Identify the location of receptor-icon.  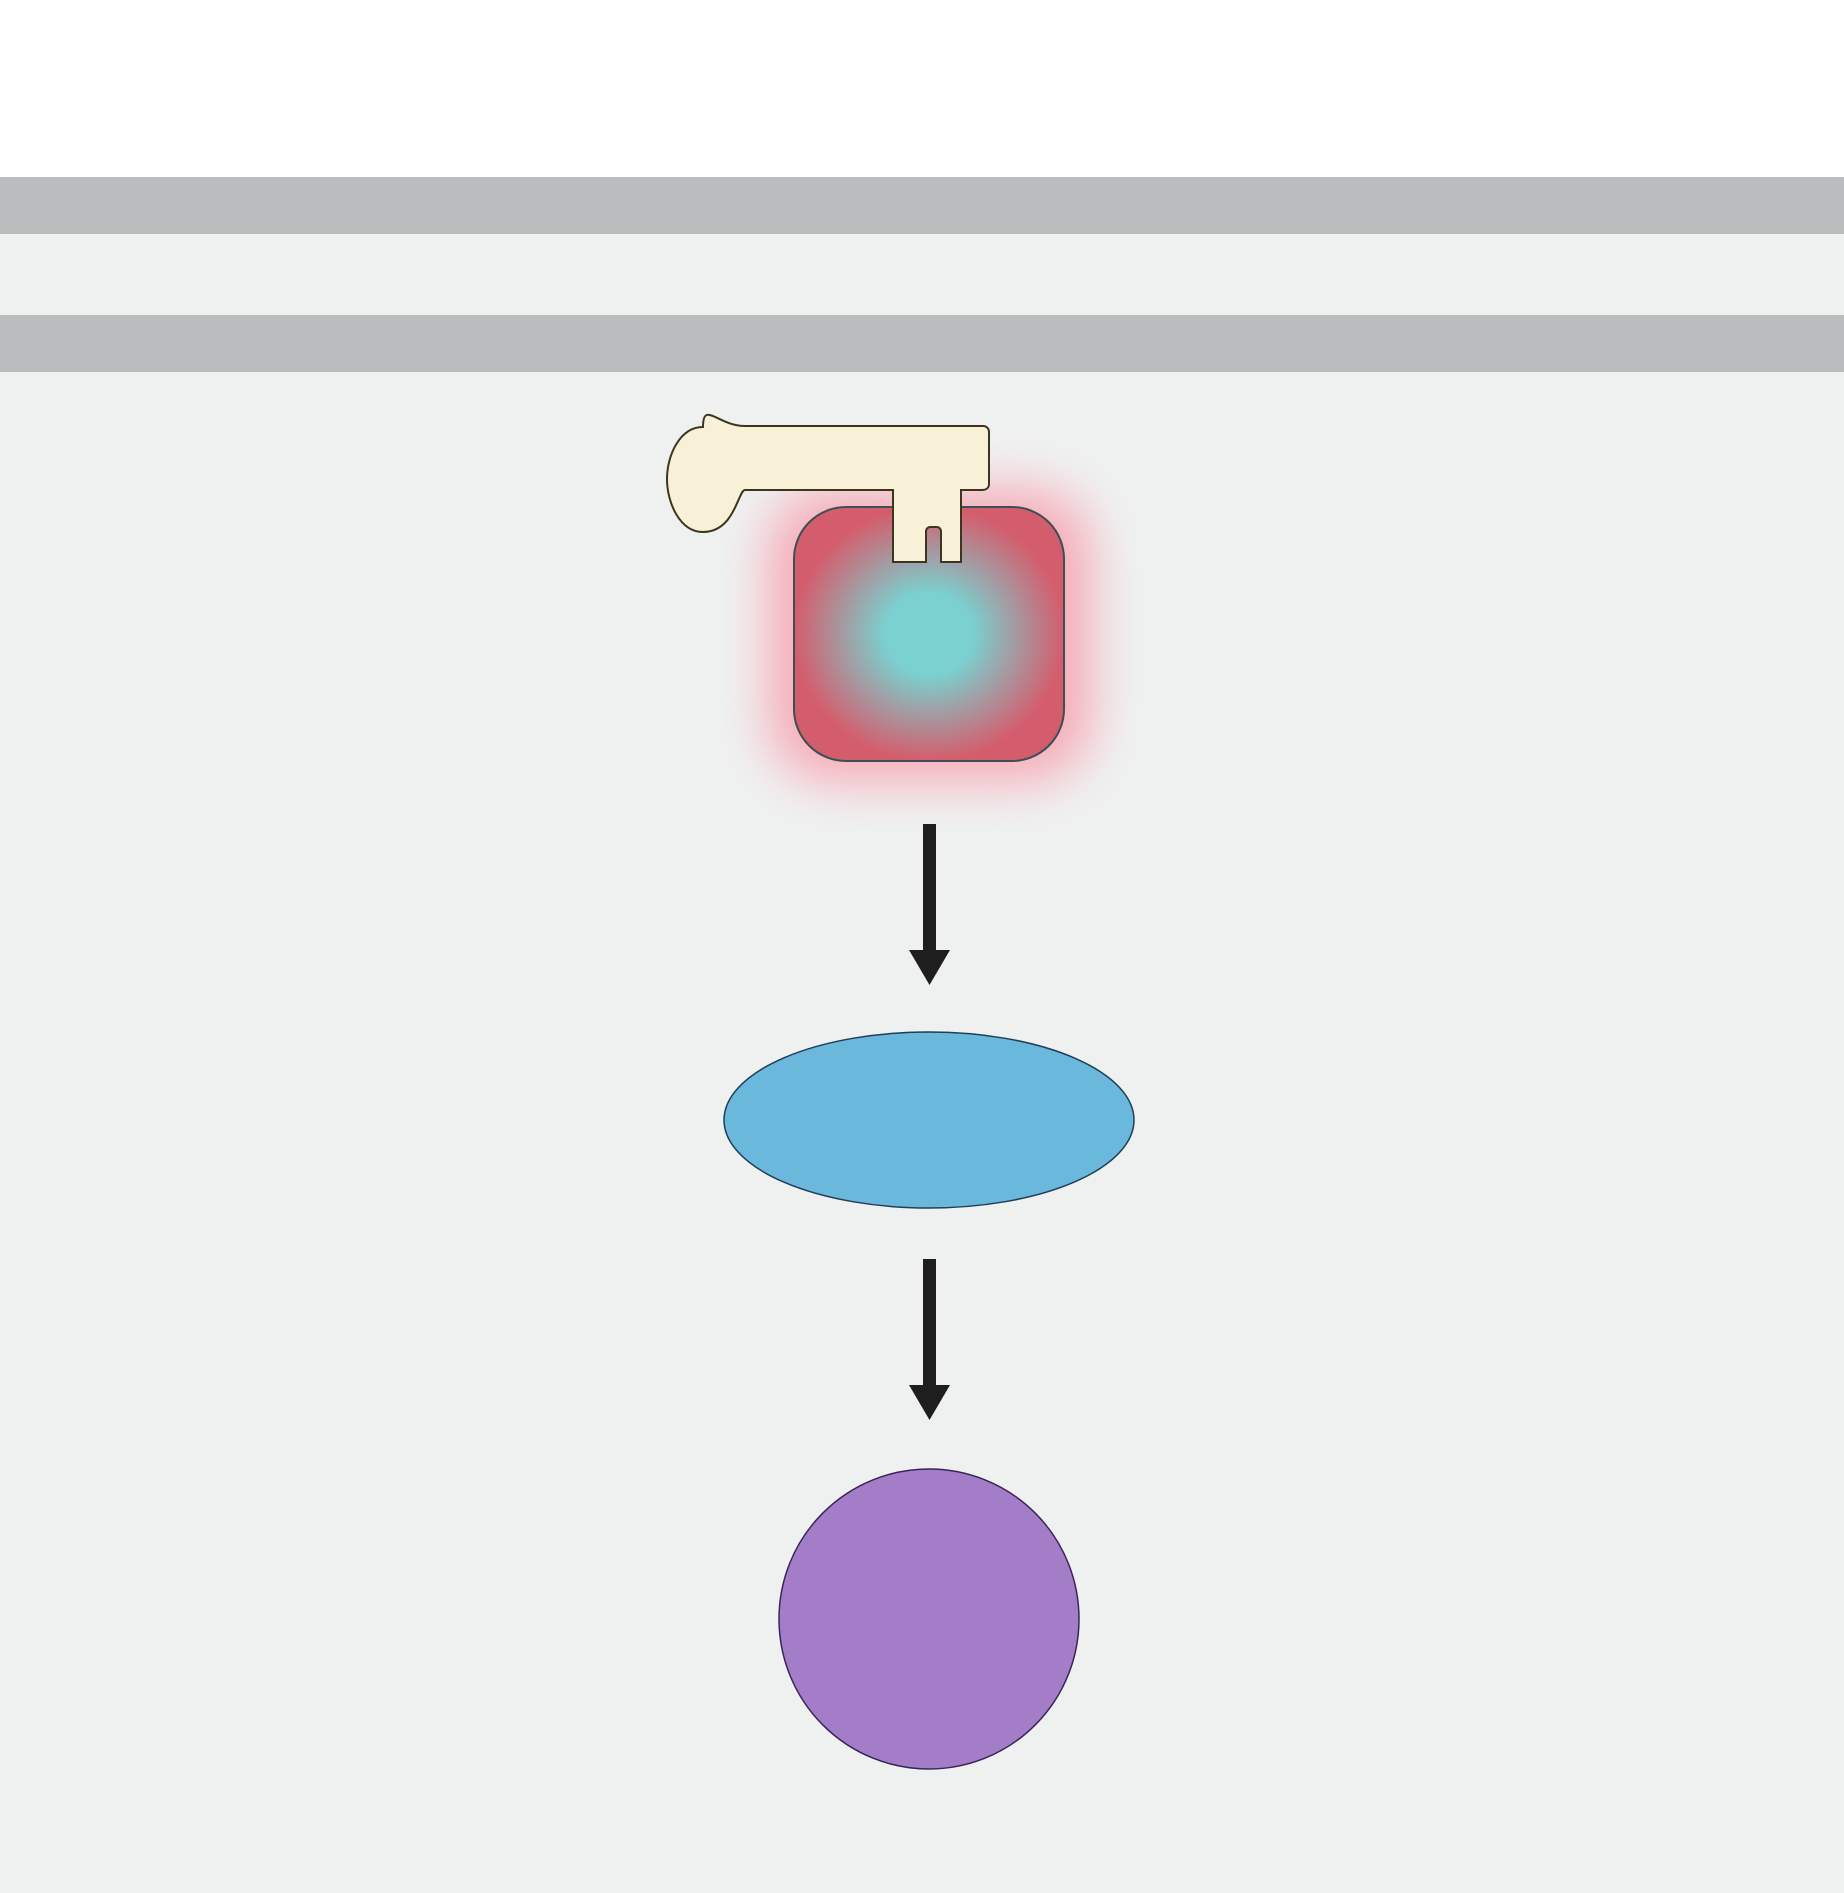
(930, 635).